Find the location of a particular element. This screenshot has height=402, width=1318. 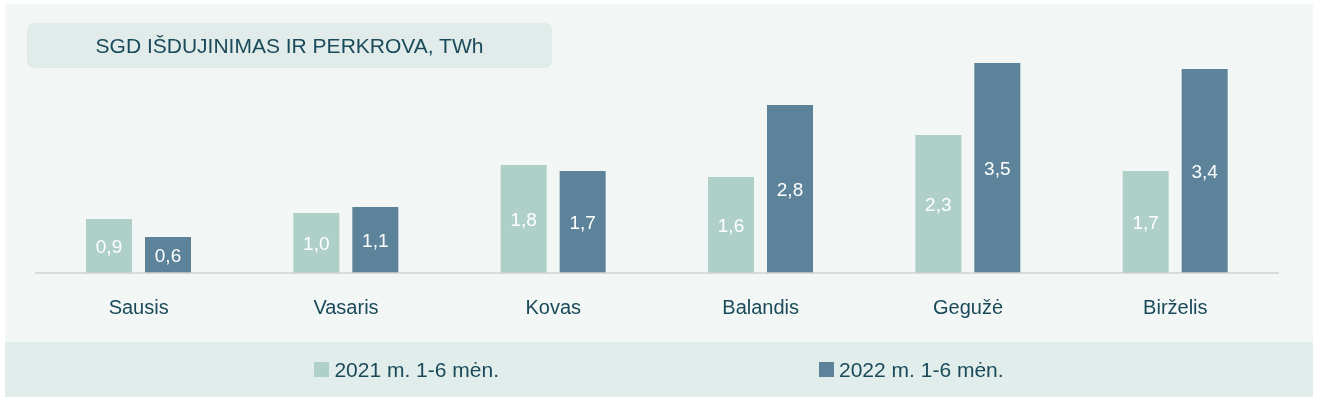

x-tick-label: Kovas is located at coordinates (553, 307).